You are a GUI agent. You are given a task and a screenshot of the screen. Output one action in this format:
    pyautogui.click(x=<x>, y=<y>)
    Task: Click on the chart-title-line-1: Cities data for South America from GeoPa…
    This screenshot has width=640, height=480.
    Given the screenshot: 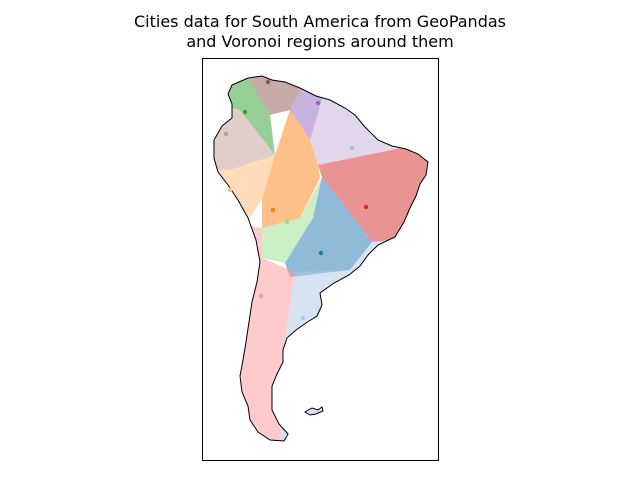 What is the action you would take?
    pyautogui.click(x=319, y=21)
    